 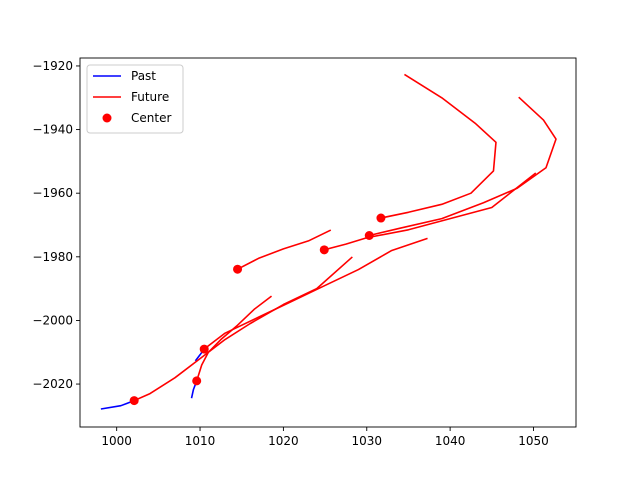 I want to click on x-tick-label: 1010, so click(x=200, y=441).